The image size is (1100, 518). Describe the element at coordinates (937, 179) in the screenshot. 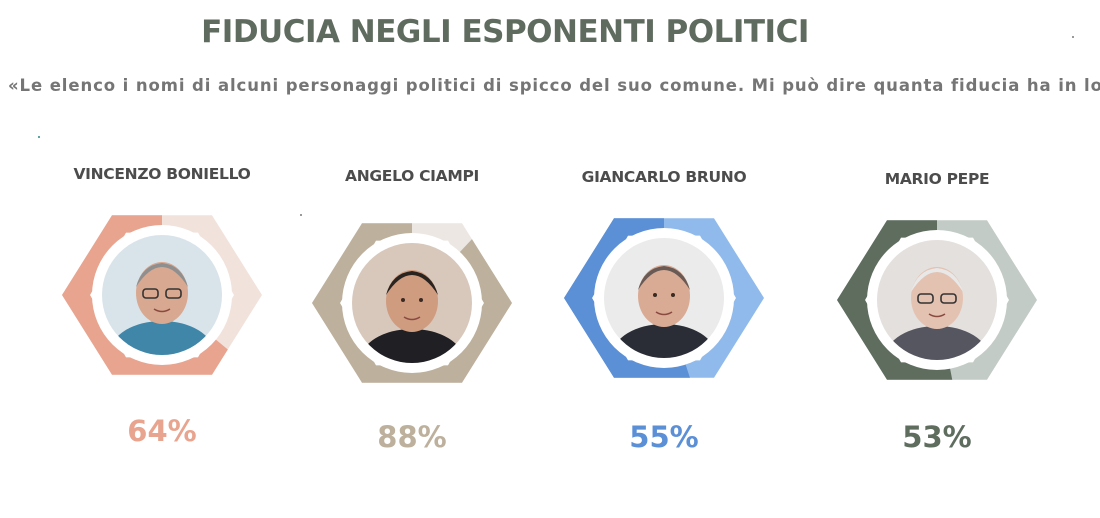

I see `person-name: MARIO PEPE` at that location.